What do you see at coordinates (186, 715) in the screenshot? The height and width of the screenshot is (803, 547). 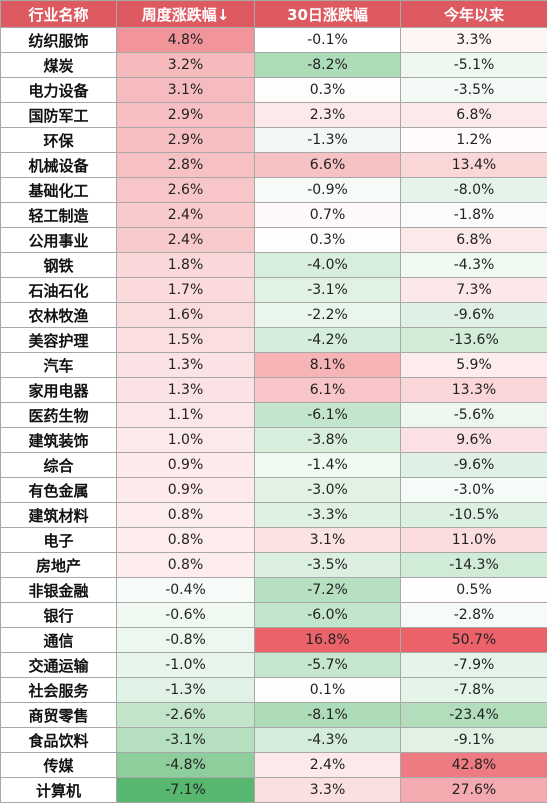 I see `weekly-change-cell: -2.6%` at bounding box center [186, 715].